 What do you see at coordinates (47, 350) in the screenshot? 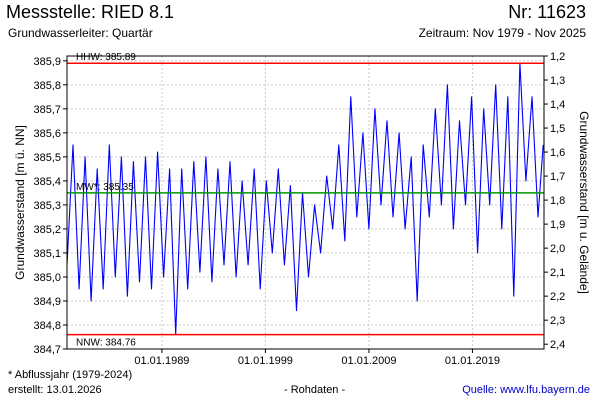
I see `y-tick-label: 384,7` at bounding box center [47, 350].